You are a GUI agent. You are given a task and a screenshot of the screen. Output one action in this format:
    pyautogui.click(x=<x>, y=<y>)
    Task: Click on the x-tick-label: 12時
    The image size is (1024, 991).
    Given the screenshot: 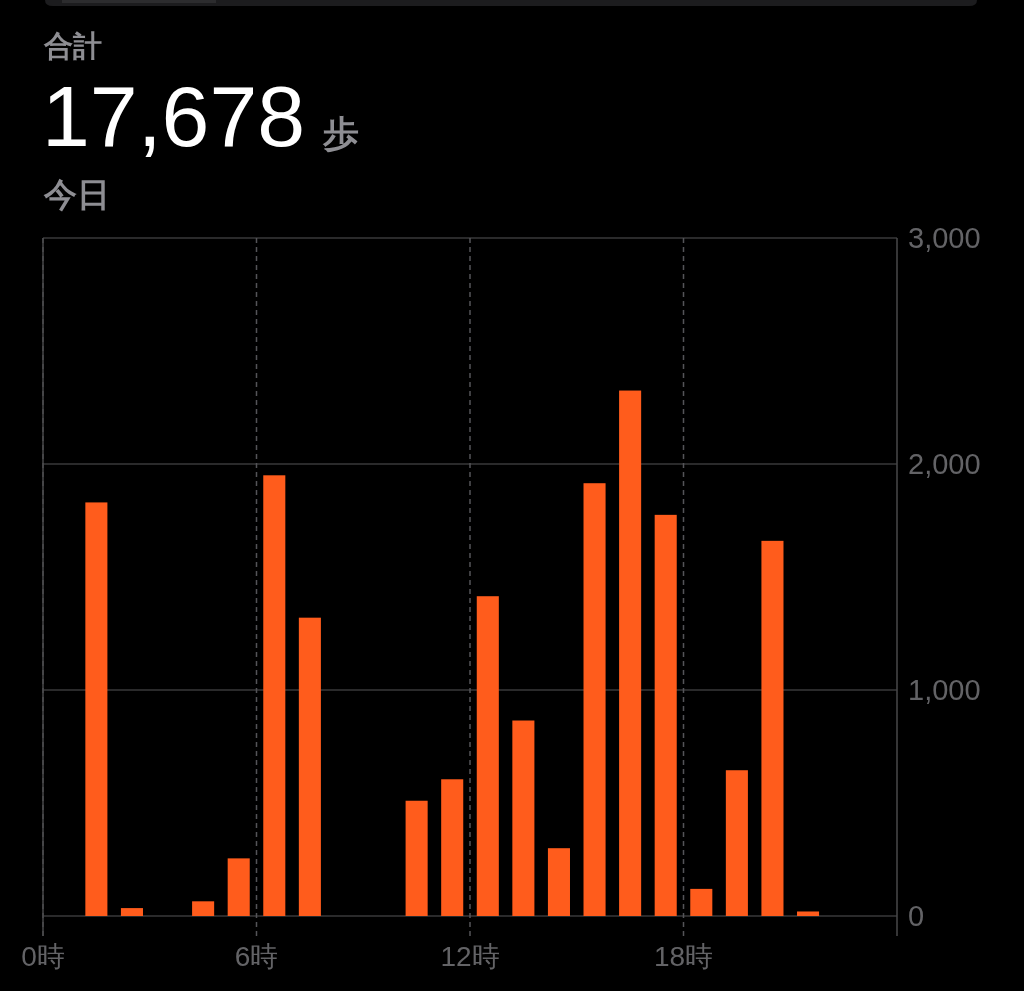 What is the action you would take?
    pyautogui.click(x=470, y=956)
    